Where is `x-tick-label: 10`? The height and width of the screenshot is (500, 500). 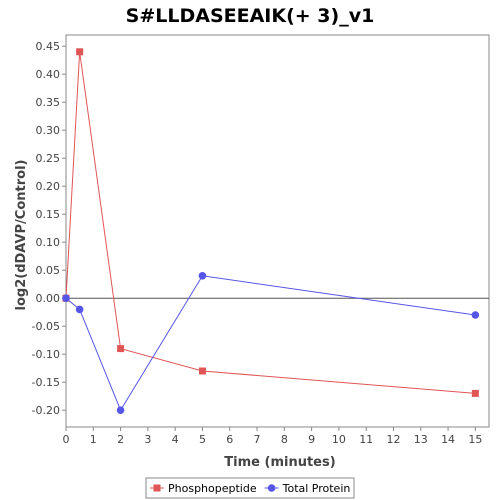 x-tick-label: 10 is located at coordinates (339, 439).